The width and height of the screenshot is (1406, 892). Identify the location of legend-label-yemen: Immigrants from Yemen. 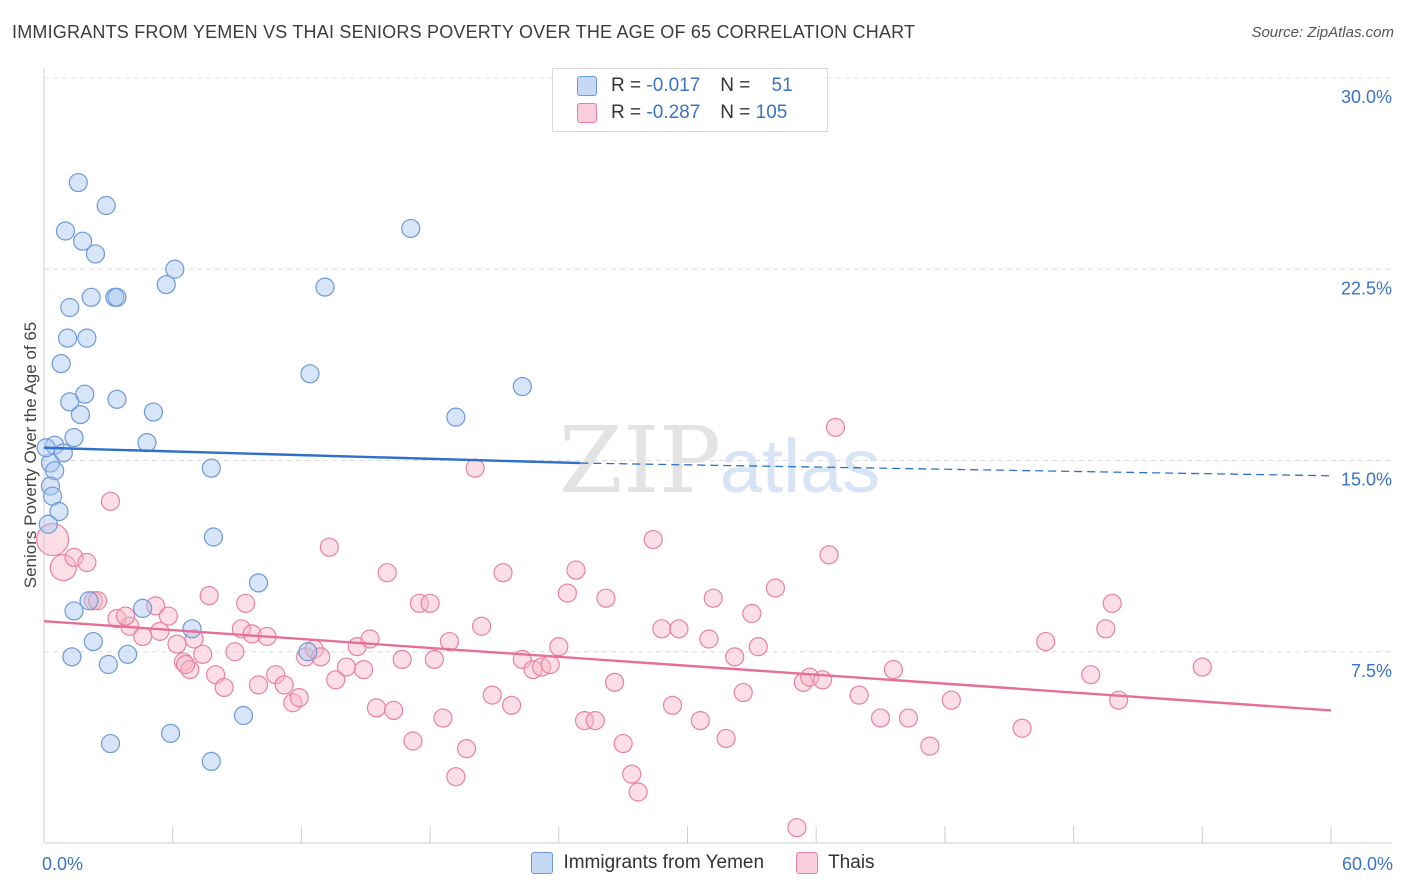
(664, 862).